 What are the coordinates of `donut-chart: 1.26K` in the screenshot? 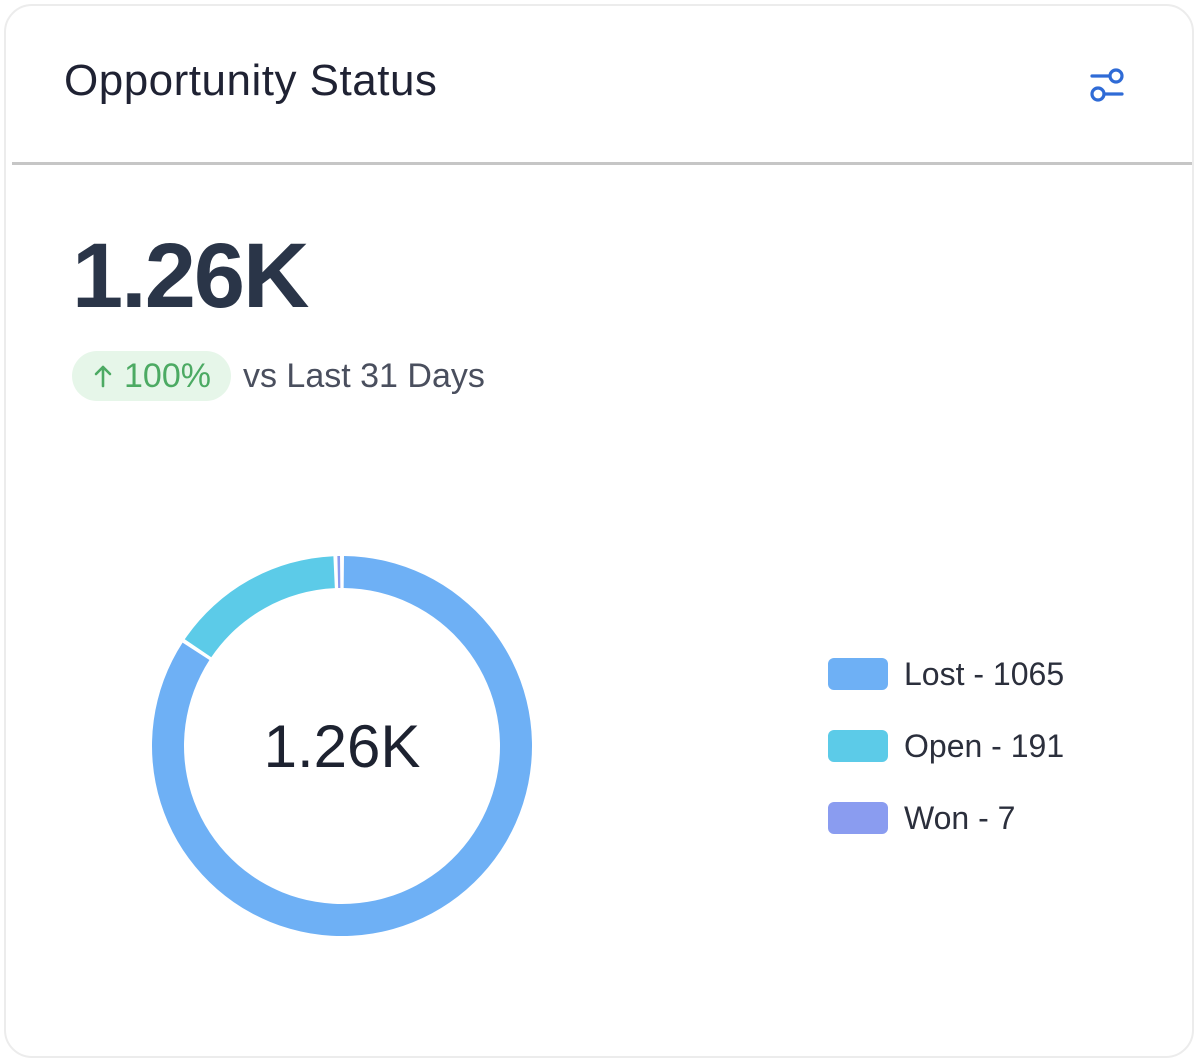 It's located at (342, 746).